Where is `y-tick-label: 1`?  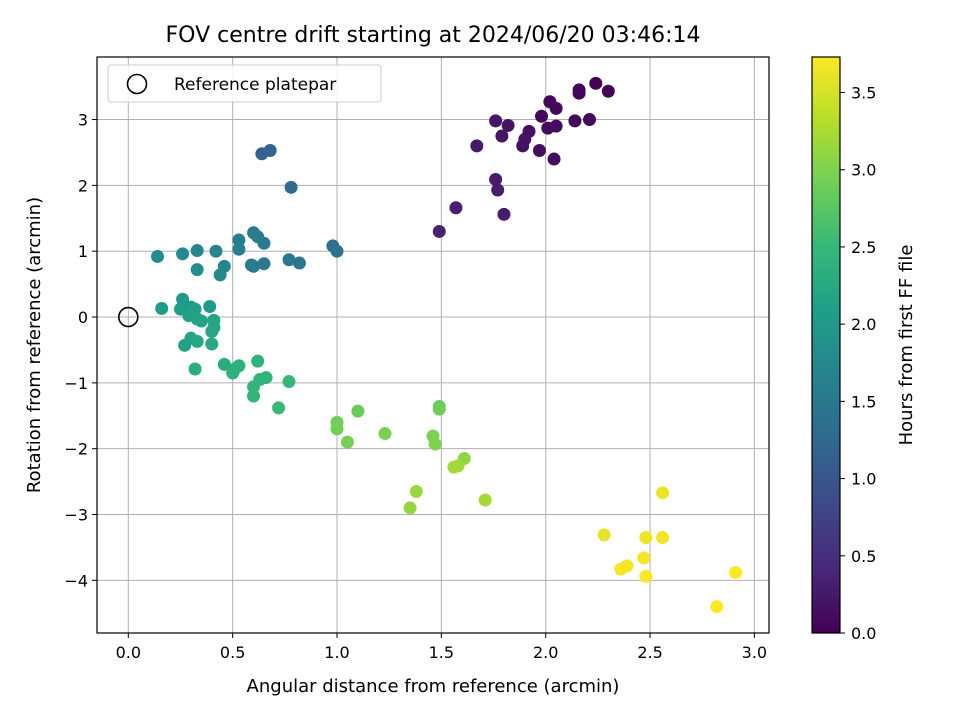
y-tick-label: 1 is located at coordinates (83, 251).